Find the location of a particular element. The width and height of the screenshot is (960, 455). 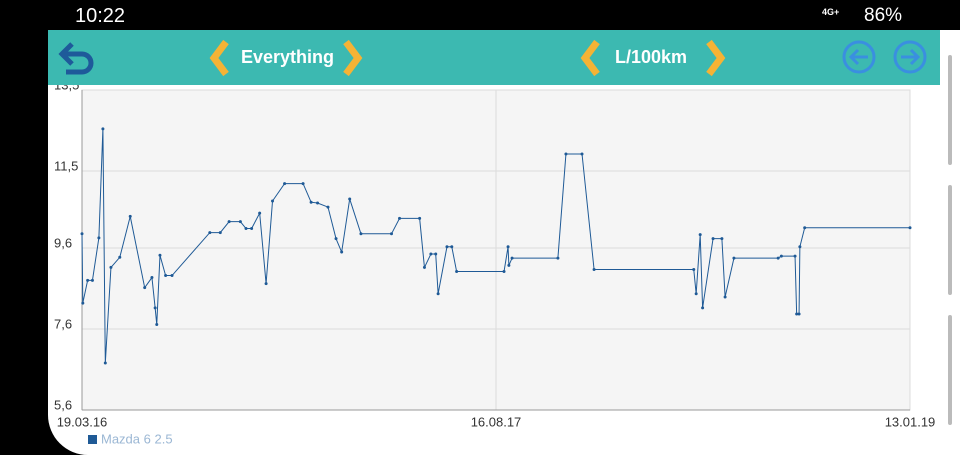

y-tick-label: 5,6 is located at coordinates (63, 404).